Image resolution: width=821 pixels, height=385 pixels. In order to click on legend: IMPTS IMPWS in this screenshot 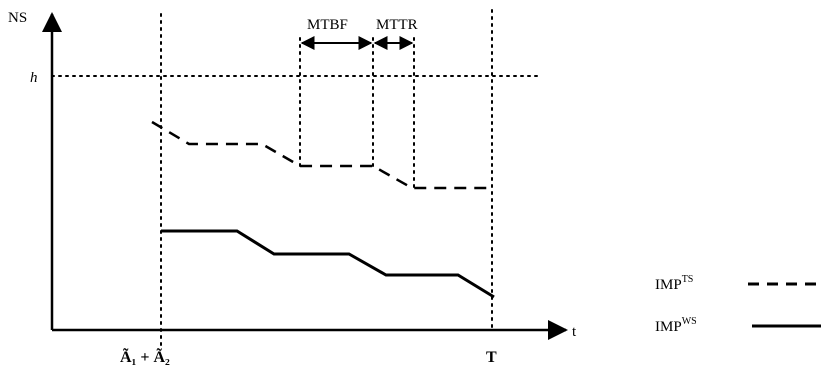, I will do `click(738, 304)`.